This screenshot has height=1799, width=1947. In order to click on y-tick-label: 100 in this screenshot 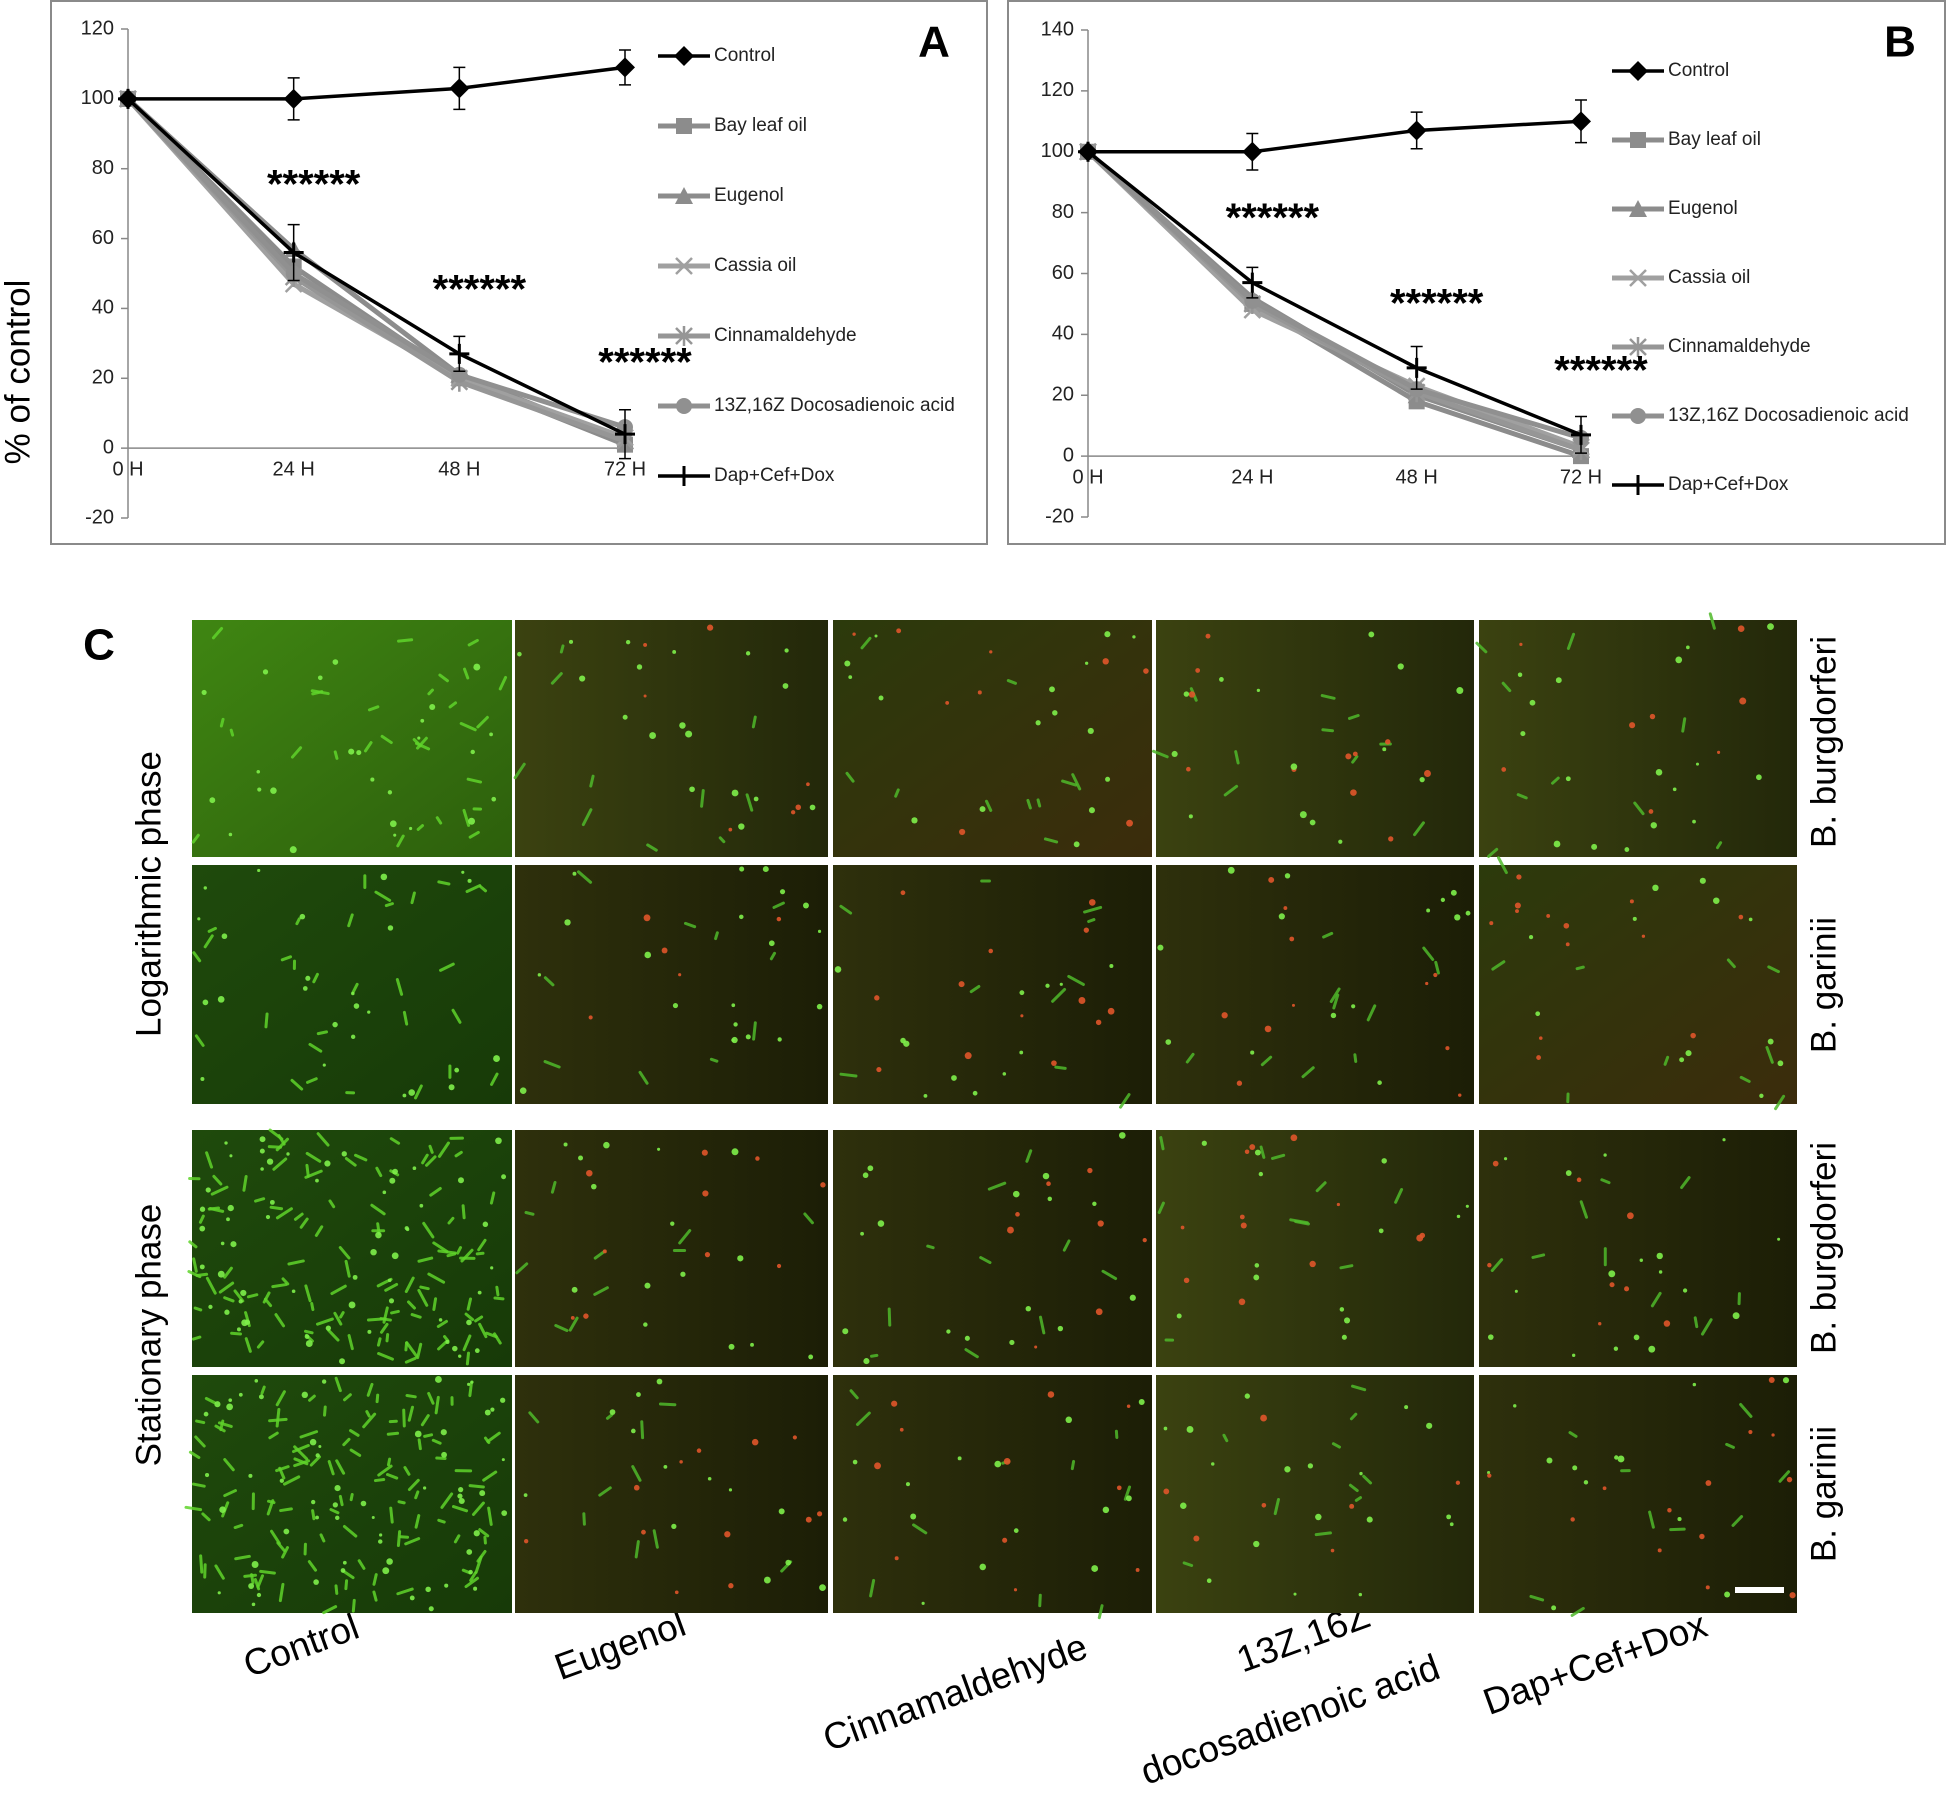, I will do `click(97, 98)`.